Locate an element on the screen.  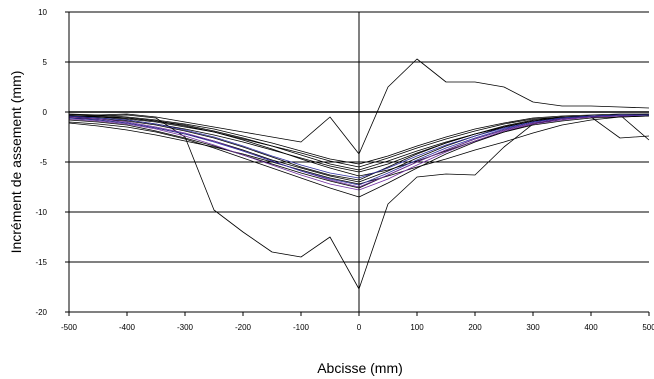
y-tick-label: -20 is located at coordinates (41, 312).